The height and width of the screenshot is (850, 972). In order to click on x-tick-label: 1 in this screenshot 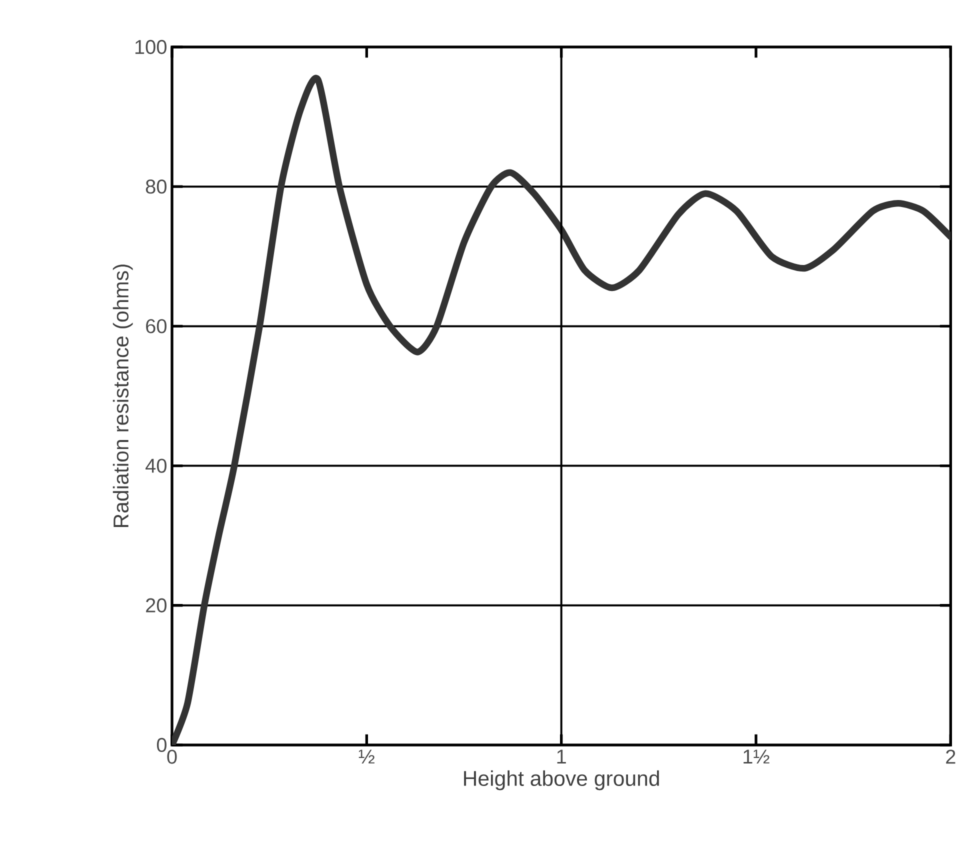, I will do `click(561, 757)`.